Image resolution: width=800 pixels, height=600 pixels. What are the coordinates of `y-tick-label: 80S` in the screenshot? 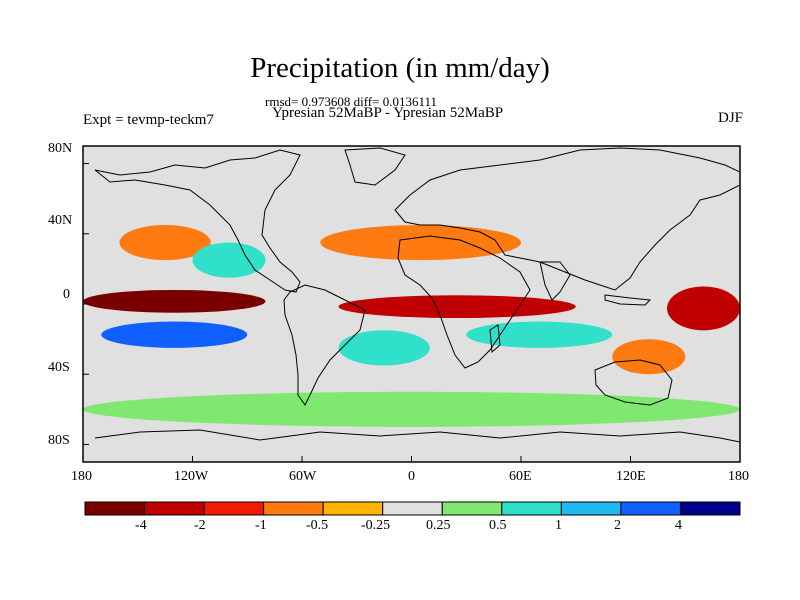 It's located at (59, 440).